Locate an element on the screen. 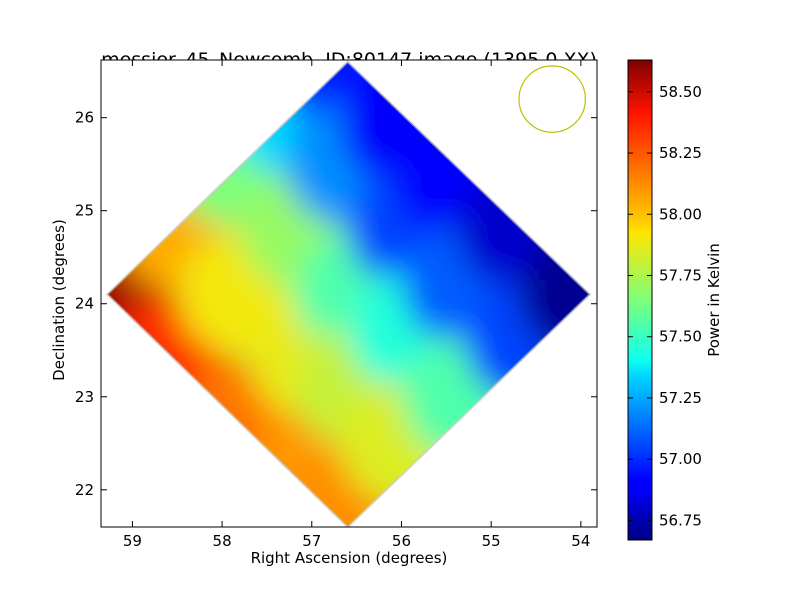  colorbar-tick-label: 56.75 is located at coordinates (680, 520).